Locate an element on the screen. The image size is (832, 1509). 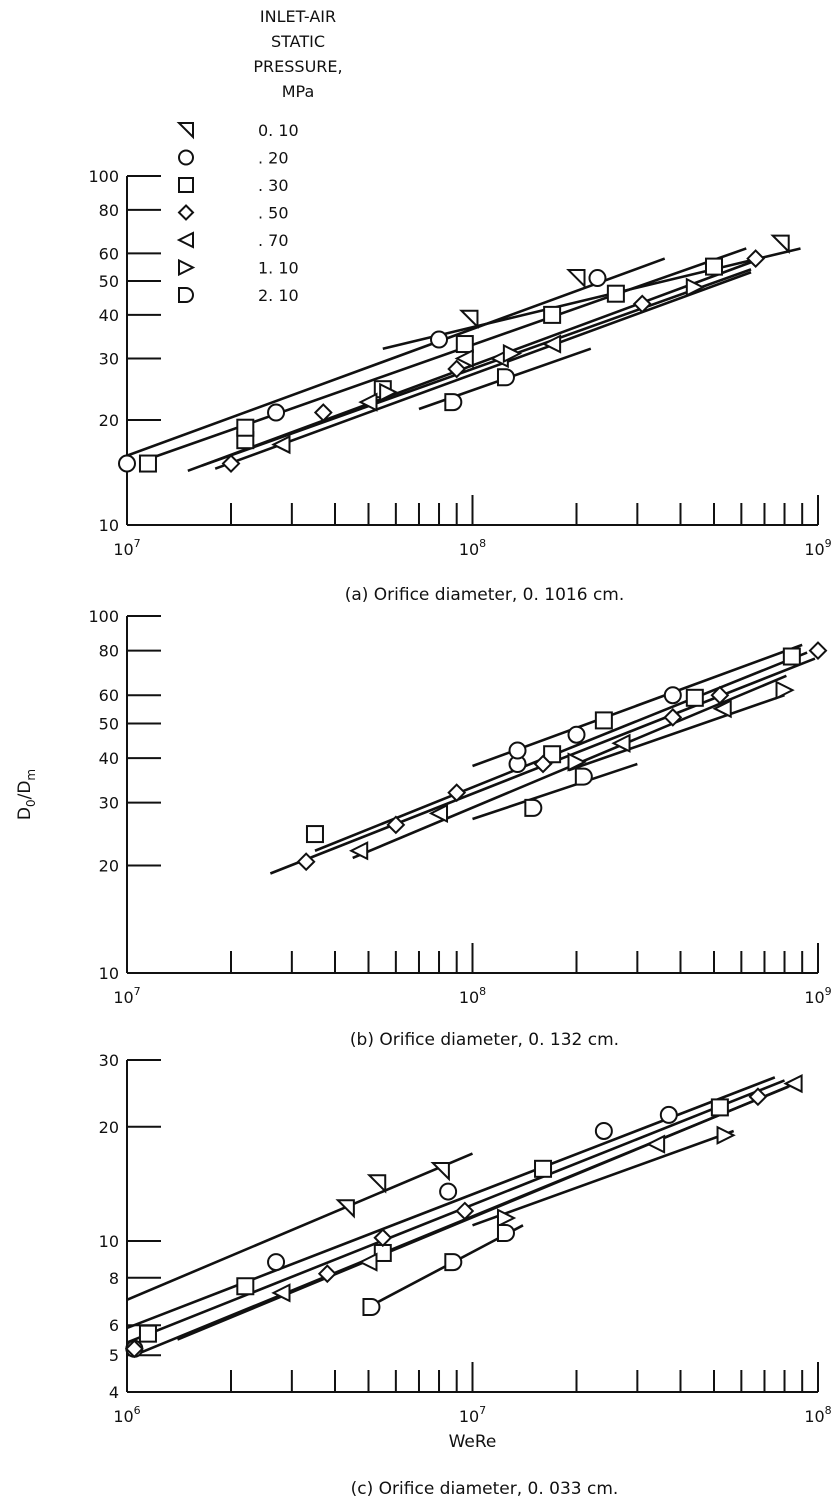
legend-entry-value: . 30 is located at coordinates (273, 185).